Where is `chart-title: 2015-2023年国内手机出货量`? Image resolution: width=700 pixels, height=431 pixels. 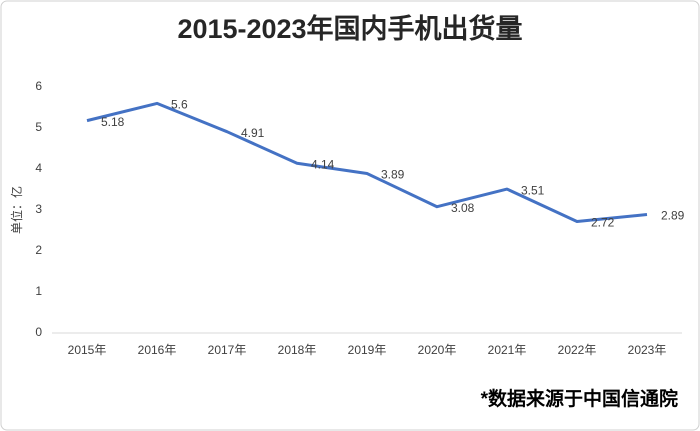
chart-title: 2015-2023年国内手机出货量 is located at coordinates (349, 28).